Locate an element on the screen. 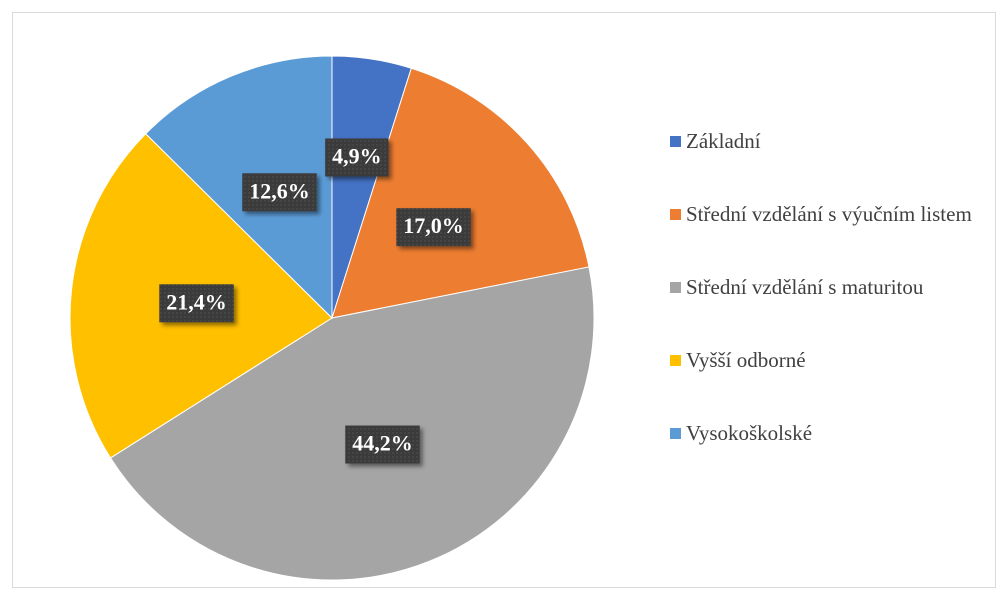  data-label-text: 17,0% is located at coordinates (433, 225).